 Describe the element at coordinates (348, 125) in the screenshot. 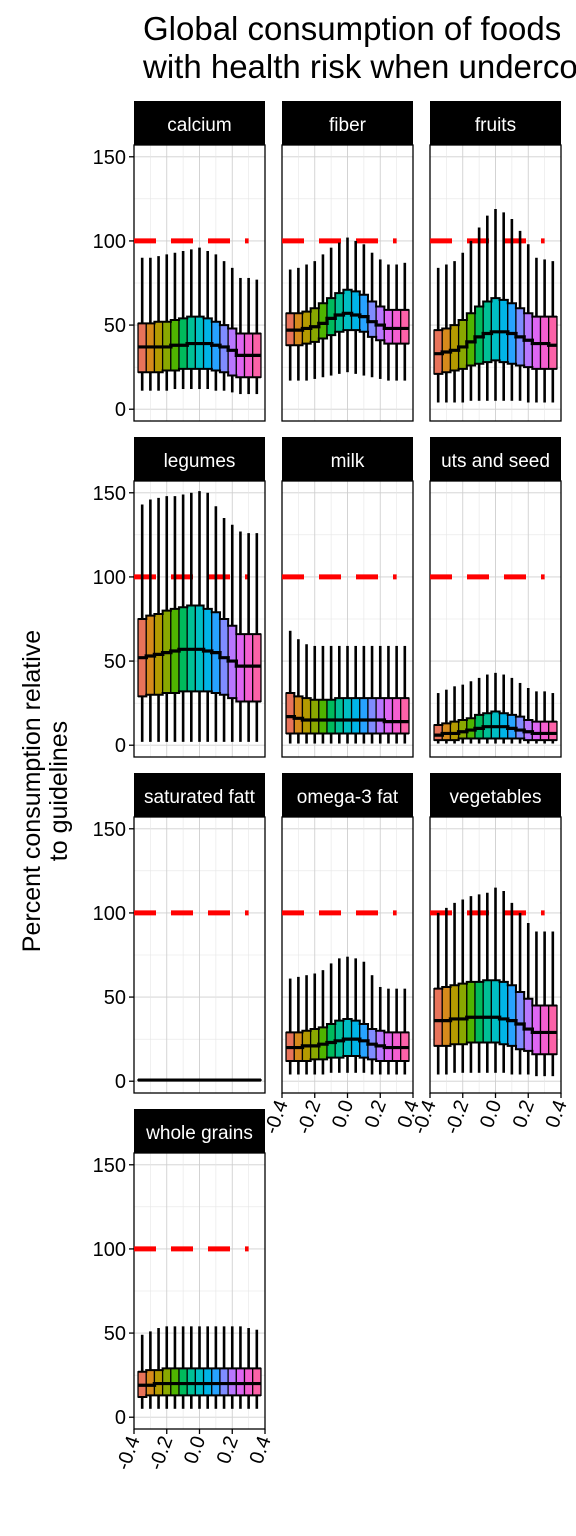

I see `facet-strip-label: fiber` at that location.